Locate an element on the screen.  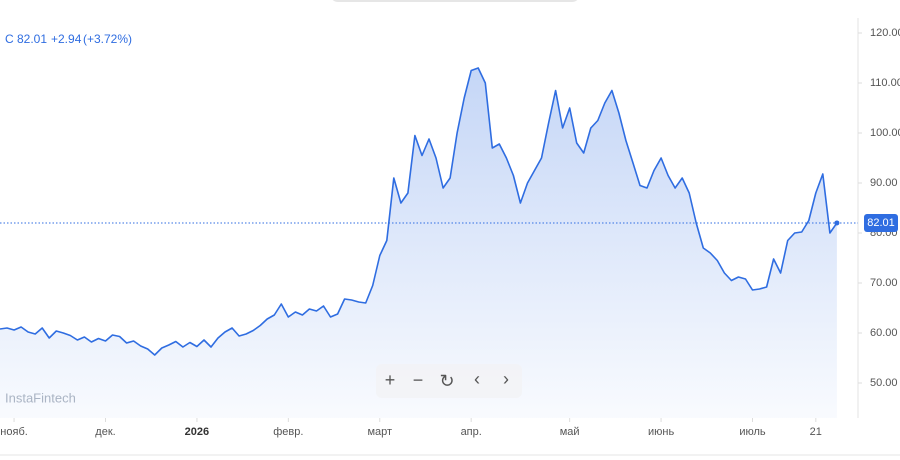
y-tick-label: 110.00 is located at coordinates (885, 83).